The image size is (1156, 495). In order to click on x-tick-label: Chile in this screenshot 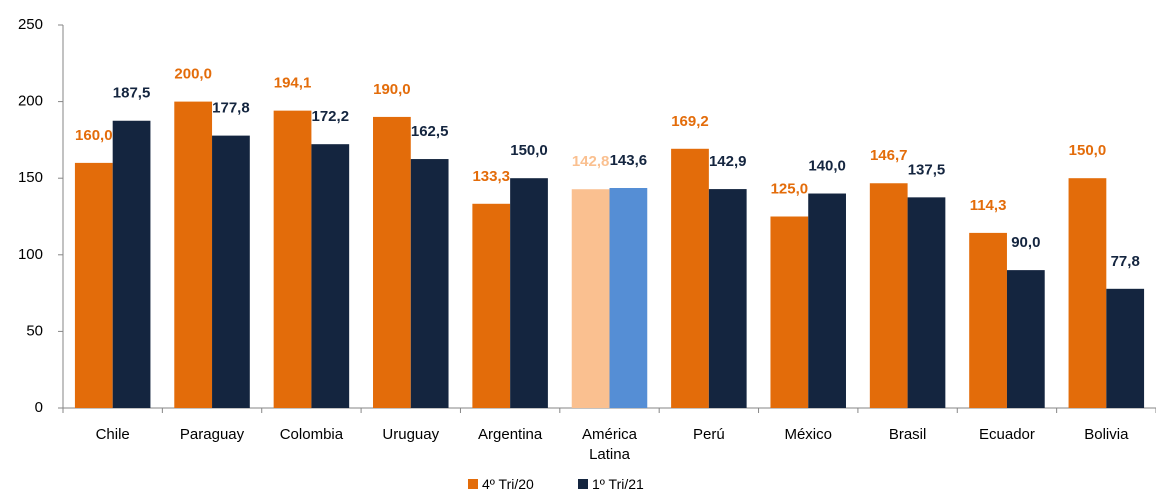, I will do `click(112, 434)`.